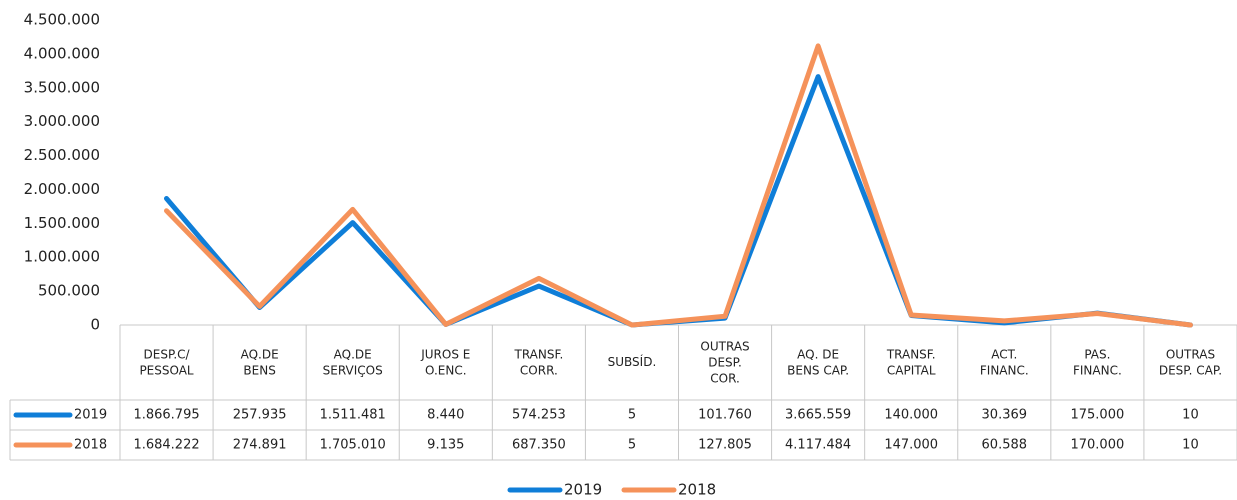 The width and height of the screenshot is (1237, 500). I want to click on value-label: 30.369, so click(1005, 415).